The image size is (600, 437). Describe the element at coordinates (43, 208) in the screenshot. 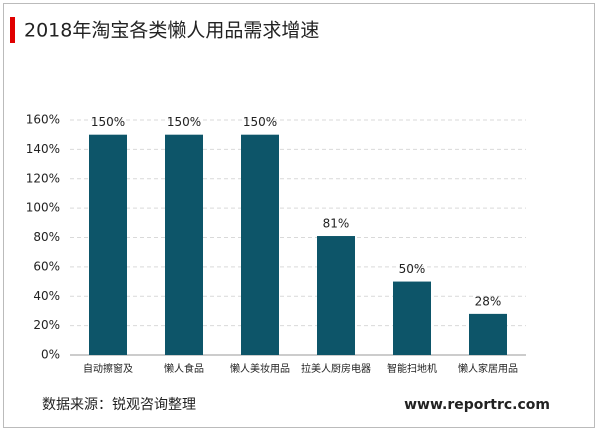

I see `y-tick-label: 100%` at that location.